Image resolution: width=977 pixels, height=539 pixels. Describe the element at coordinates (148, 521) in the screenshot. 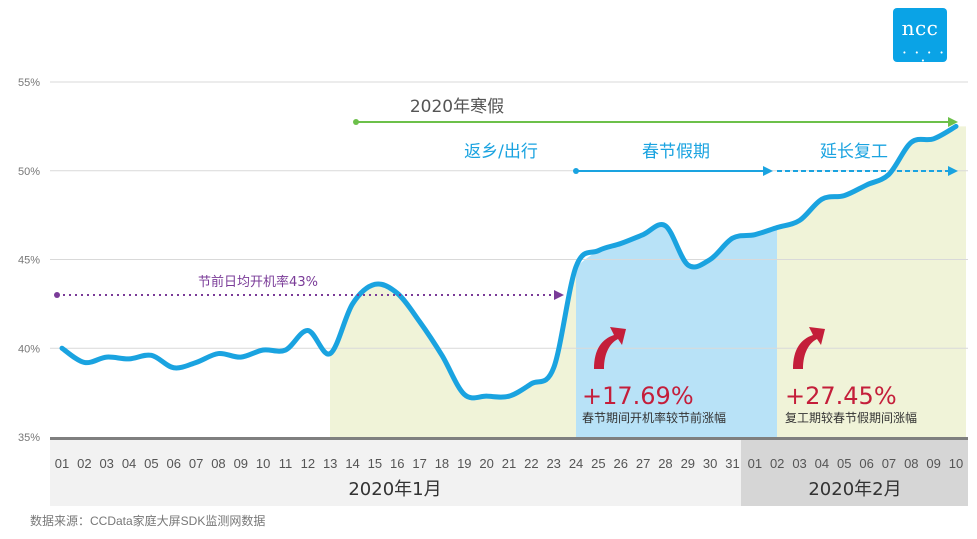

I see `data-source-note: 数据来源：CCData家庭大屏SDK监测网数据` at that location.